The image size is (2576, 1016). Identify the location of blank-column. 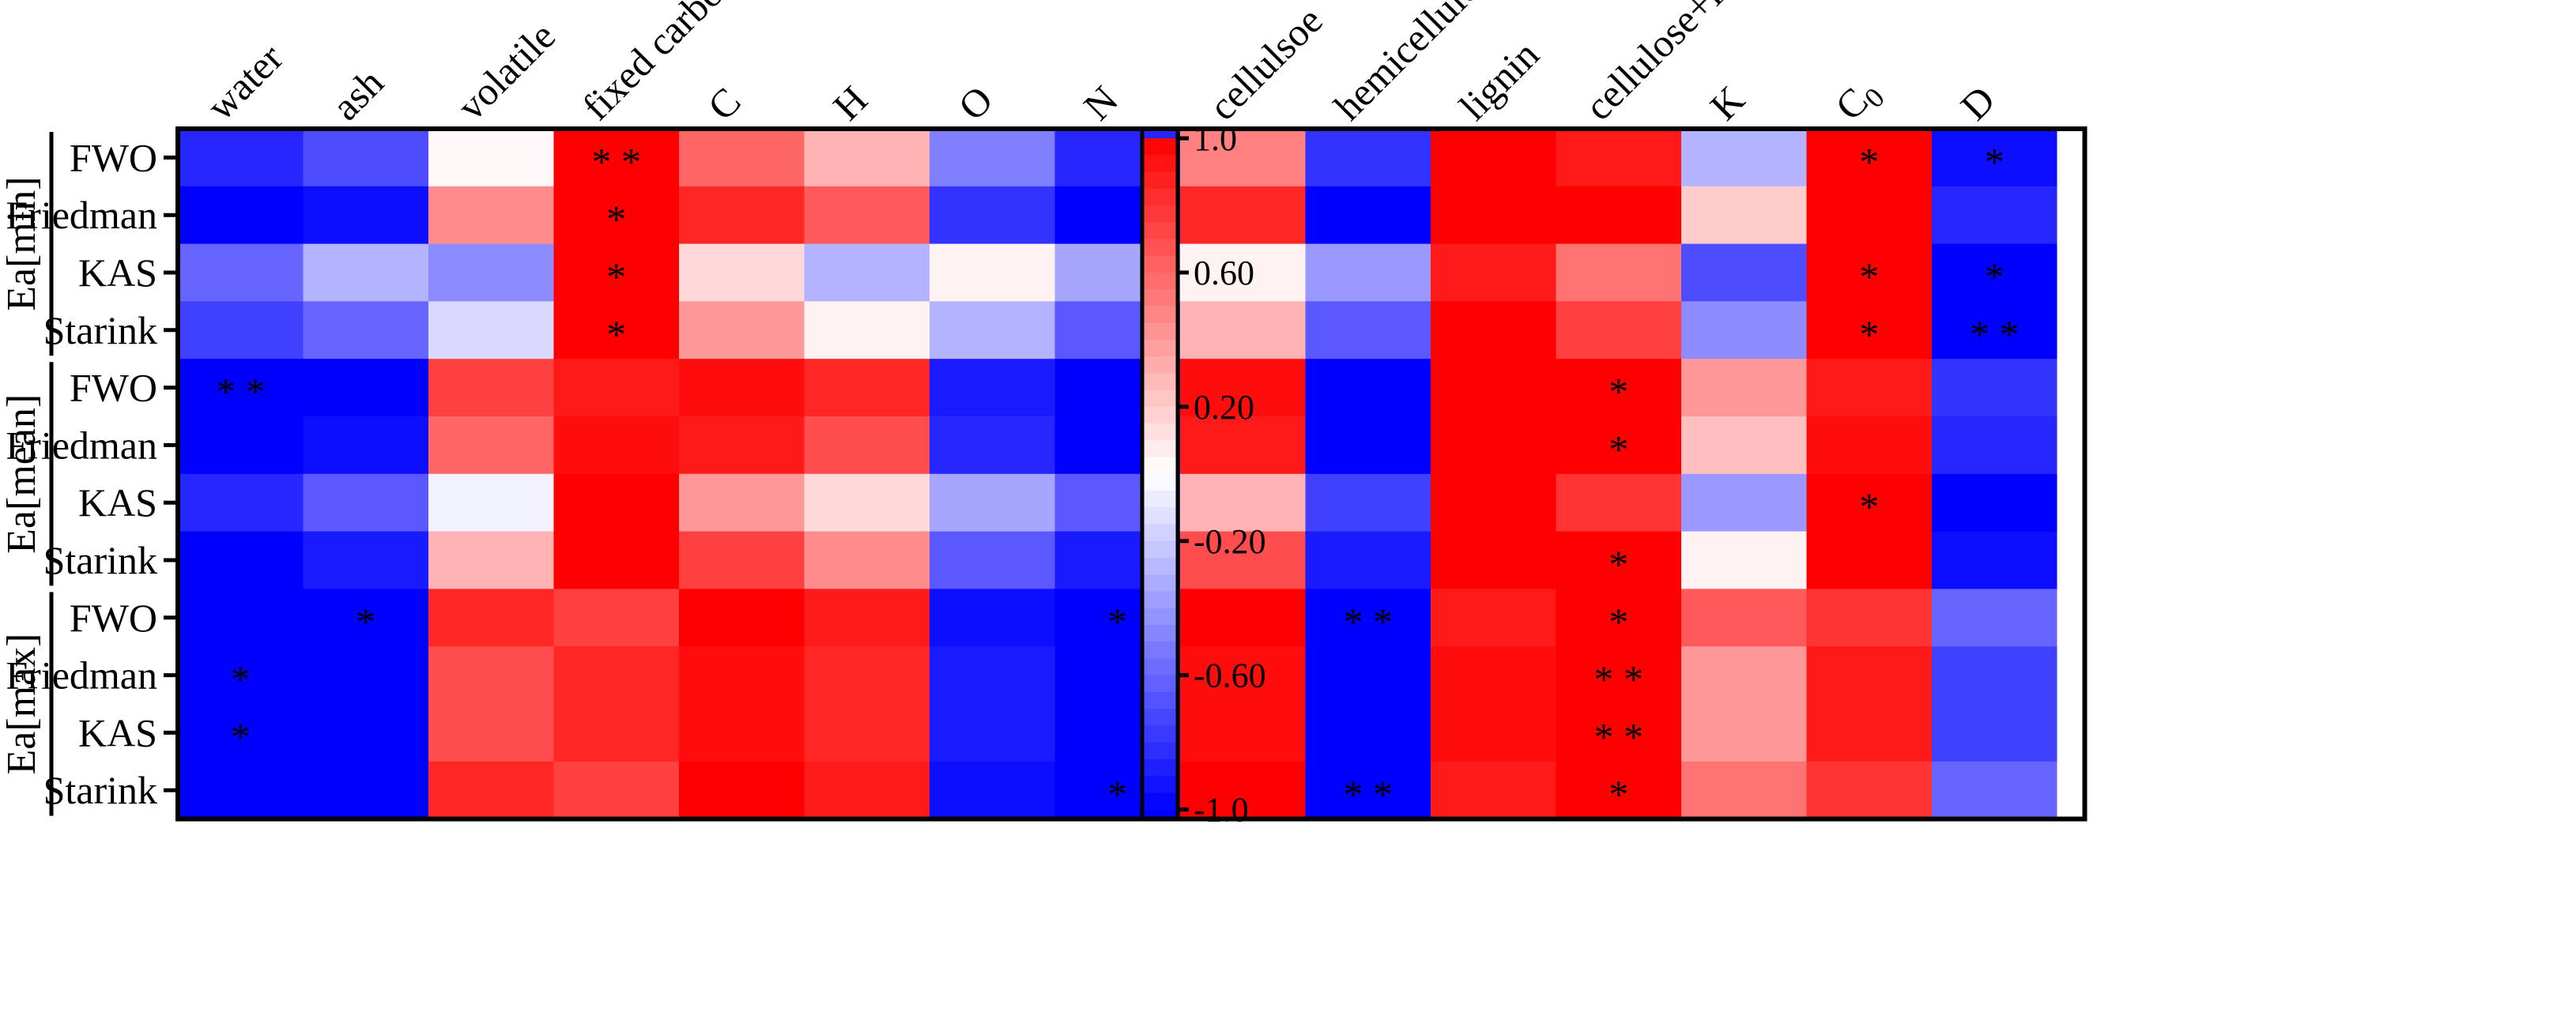
(2071, 474).